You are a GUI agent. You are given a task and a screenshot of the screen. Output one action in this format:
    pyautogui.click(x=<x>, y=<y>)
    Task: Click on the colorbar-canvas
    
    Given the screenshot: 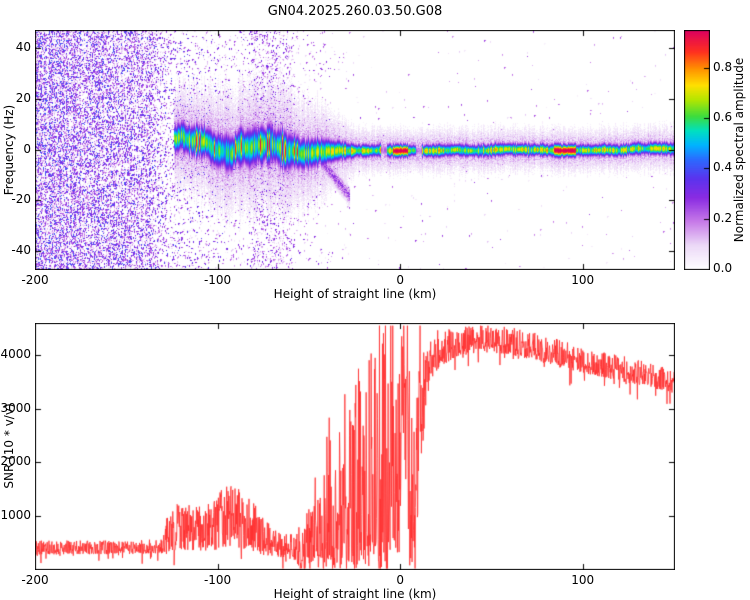 What is the action you would take?
    pyautogui.click(x=697, y=150)
    